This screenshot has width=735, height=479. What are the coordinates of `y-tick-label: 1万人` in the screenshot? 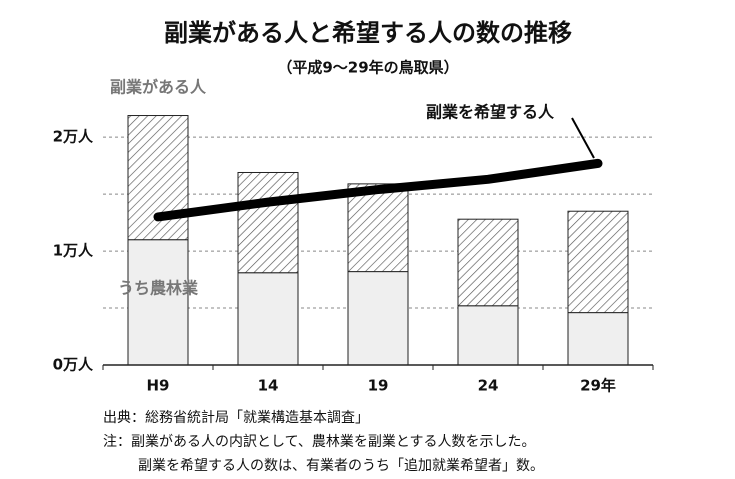 It's located at (73, 251).